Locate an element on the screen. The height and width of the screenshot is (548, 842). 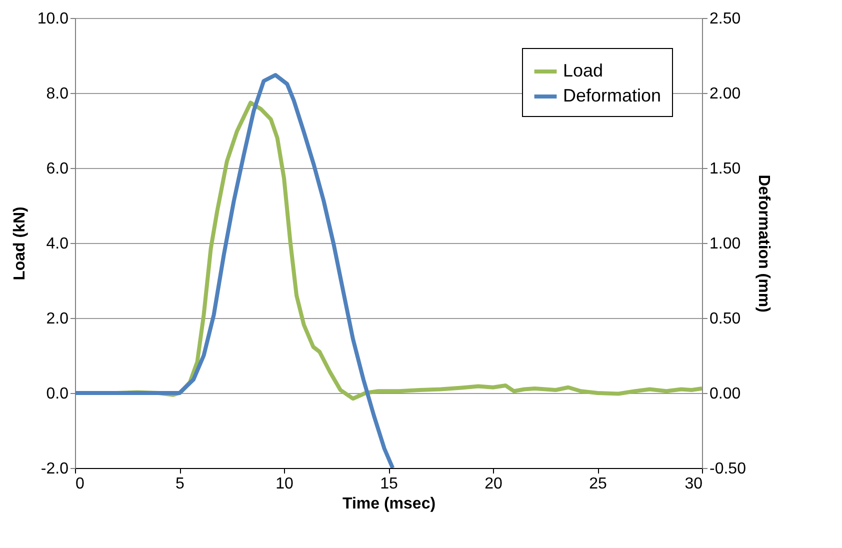
y-tick-label: 6.0 is located at coordinates (57, 169).